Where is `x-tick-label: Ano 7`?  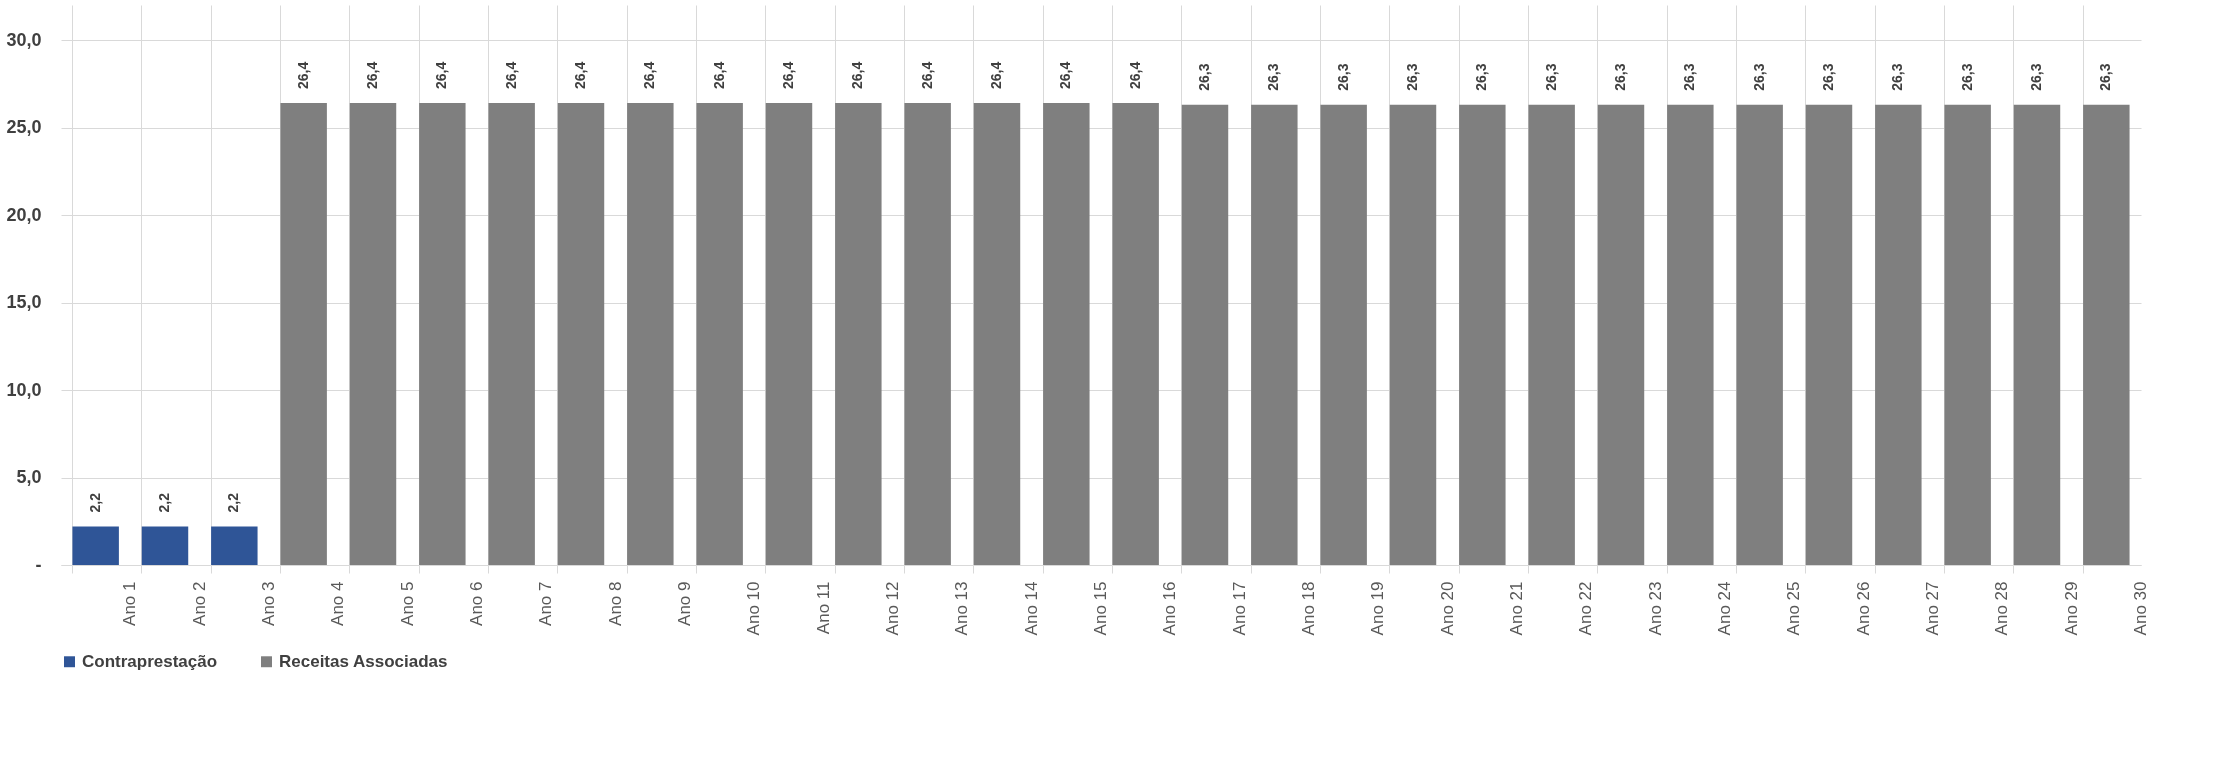
x-tick-label: Ano 7 is located at coordinates (546, 603).